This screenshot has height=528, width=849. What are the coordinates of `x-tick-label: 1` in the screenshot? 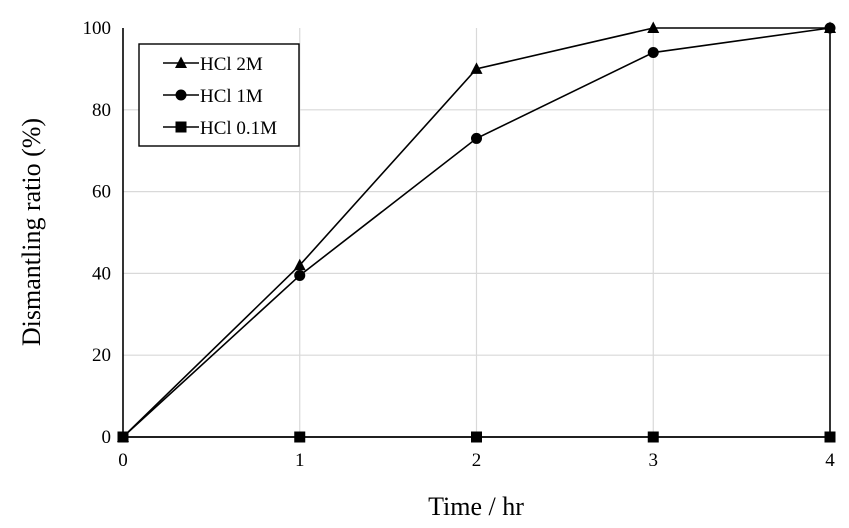 It's located at (300, 460).